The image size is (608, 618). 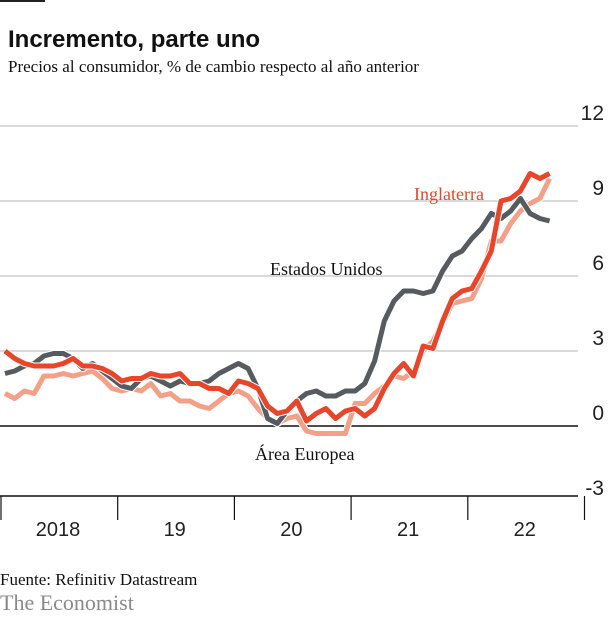 I want to click on y-tick-label: -3, so click(x=594, y=488).